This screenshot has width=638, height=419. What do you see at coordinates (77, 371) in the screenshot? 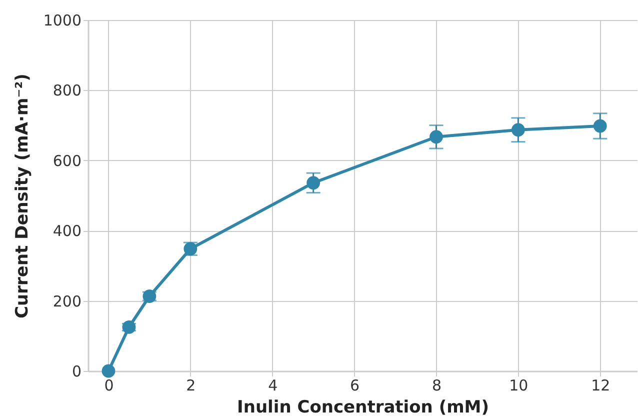
I see `y-tick-label: 0` at bounding box center [77, 371].